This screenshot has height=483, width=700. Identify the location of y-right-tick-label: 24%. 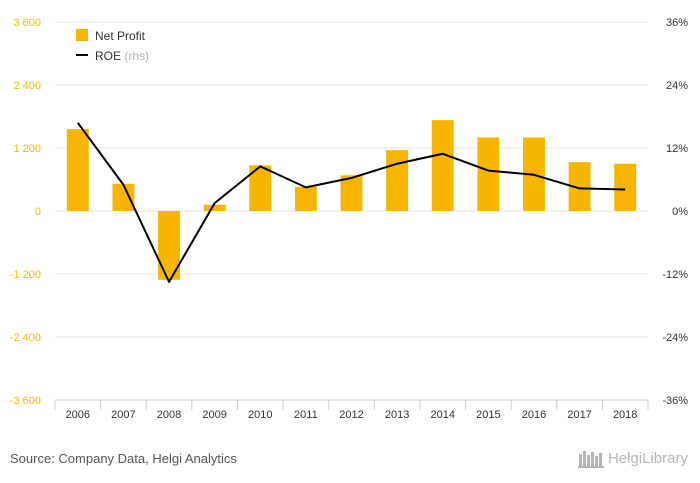
(677, 86).